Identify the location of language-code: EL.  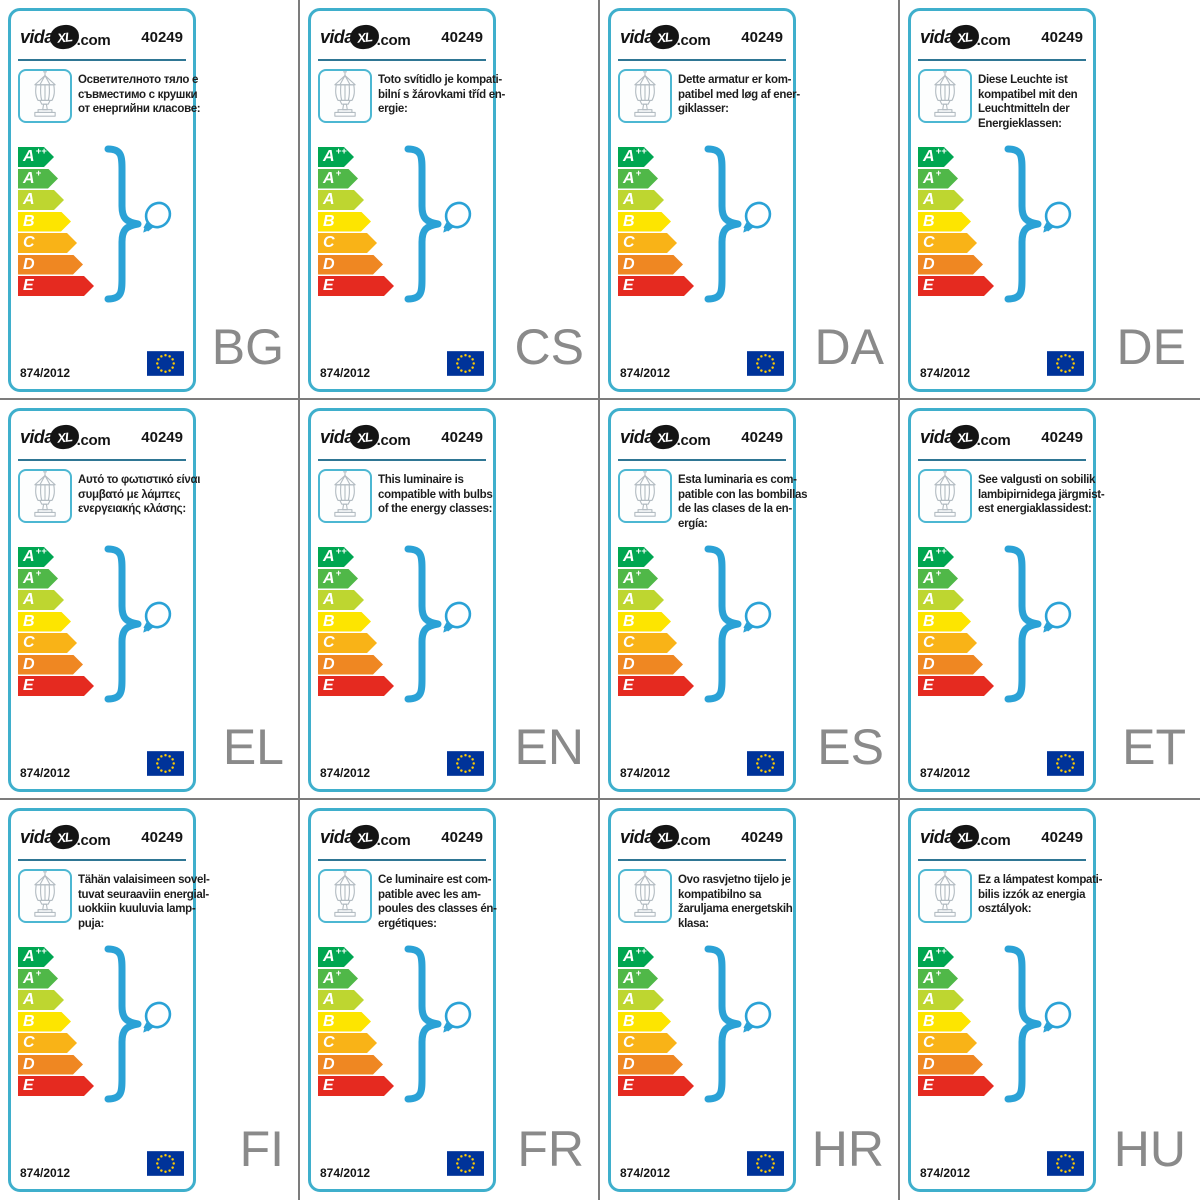
(253, 747).